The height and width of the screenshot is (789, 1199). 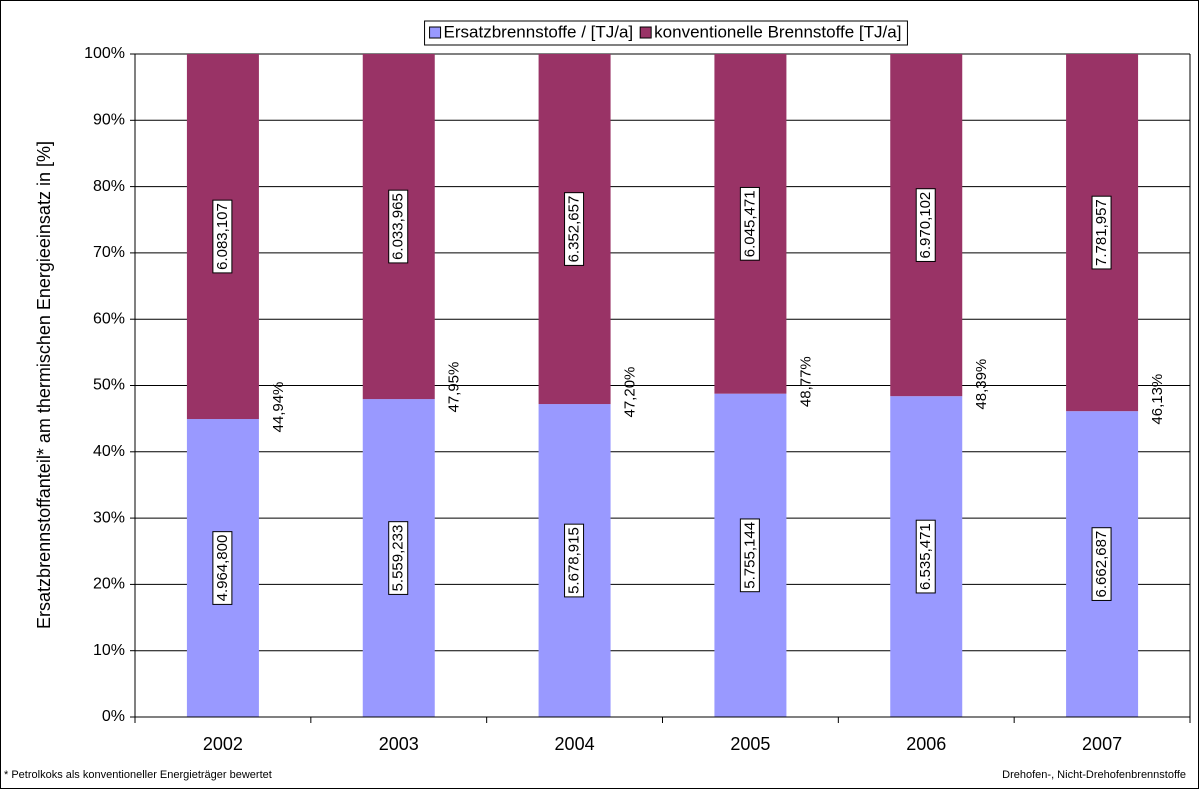 I want to click on y-tick-label: 30%, so click(x=109, y=517).